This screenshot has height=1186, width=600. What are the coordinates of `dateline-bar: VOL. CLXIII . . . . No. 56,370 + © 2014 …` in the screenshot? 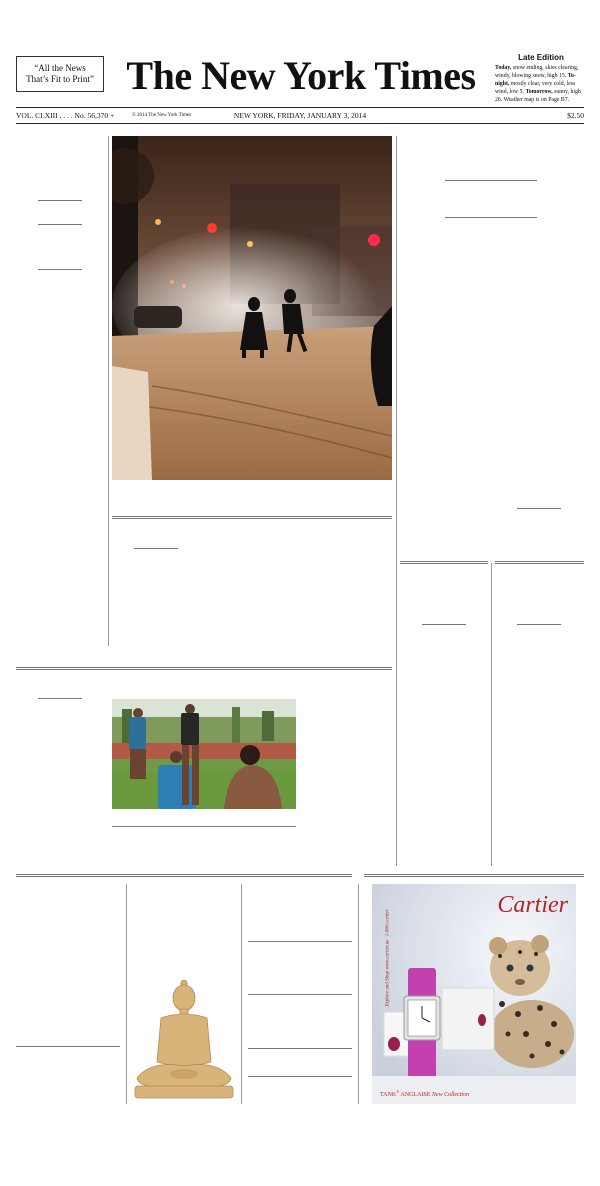 It's located at (300, 115).